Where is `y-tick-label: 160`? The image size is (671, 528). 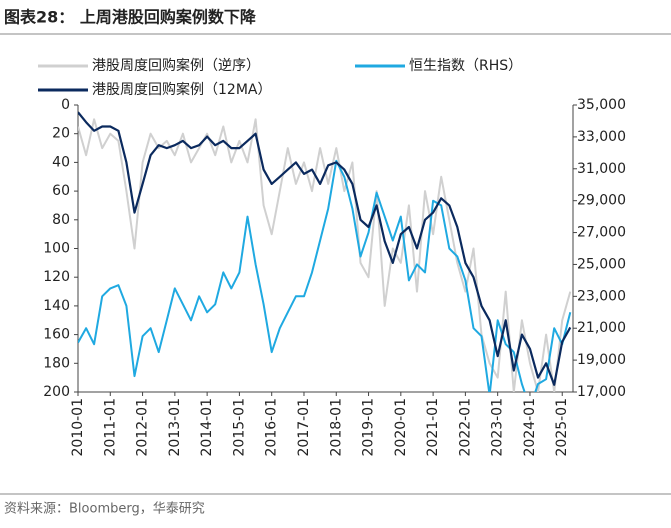 y-tick-label: 160 is located at coordinates (56, 335).